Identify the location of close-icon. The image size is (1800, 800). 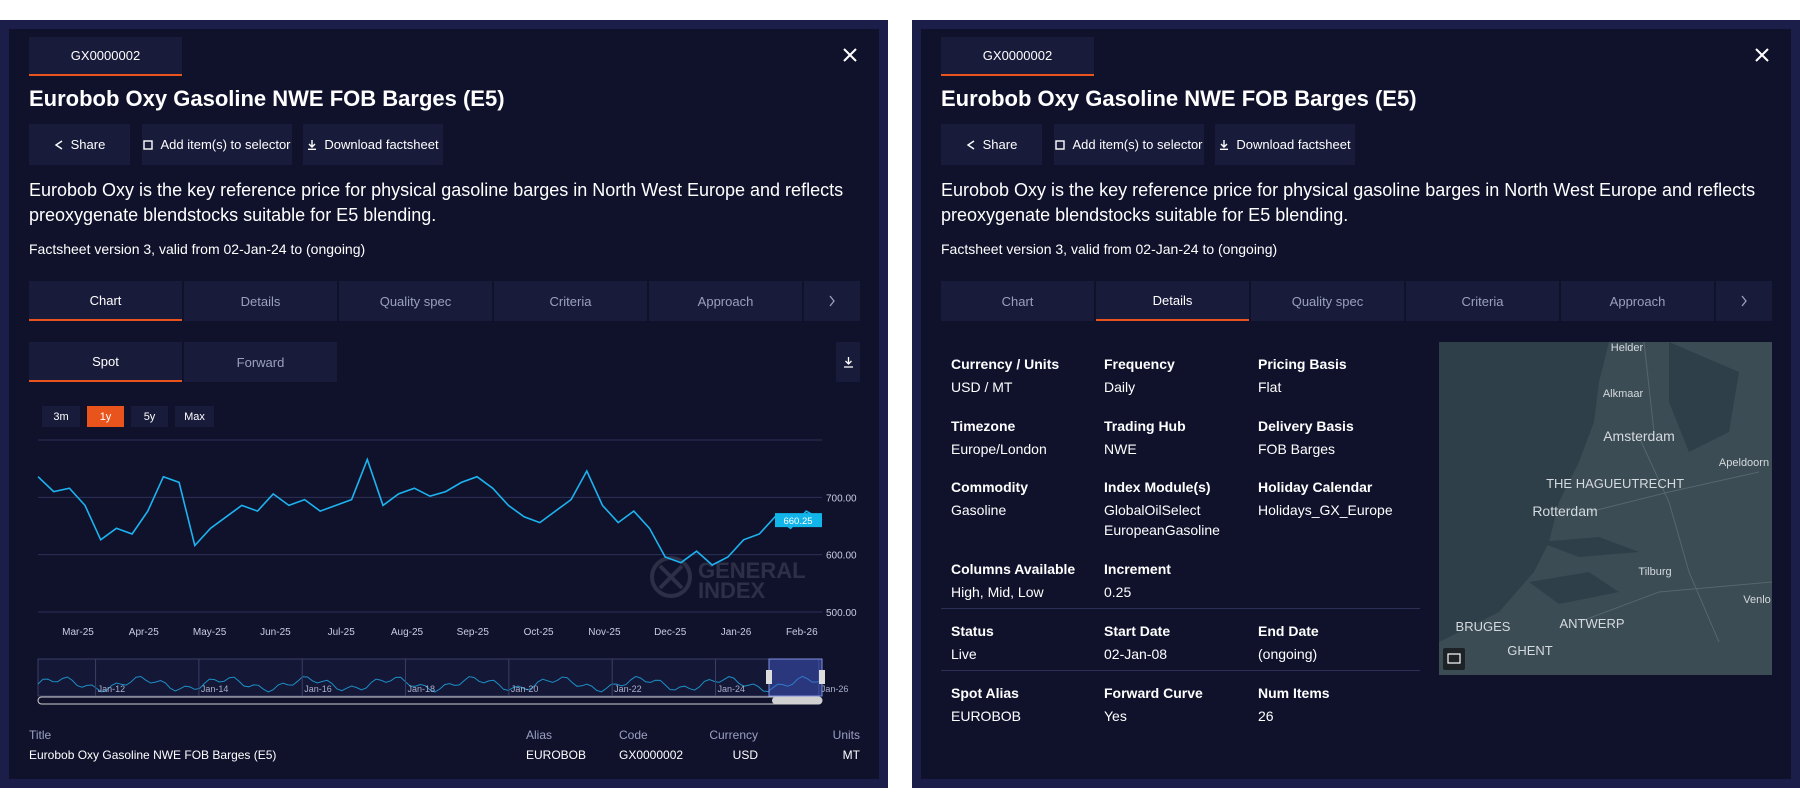
(850, 55).